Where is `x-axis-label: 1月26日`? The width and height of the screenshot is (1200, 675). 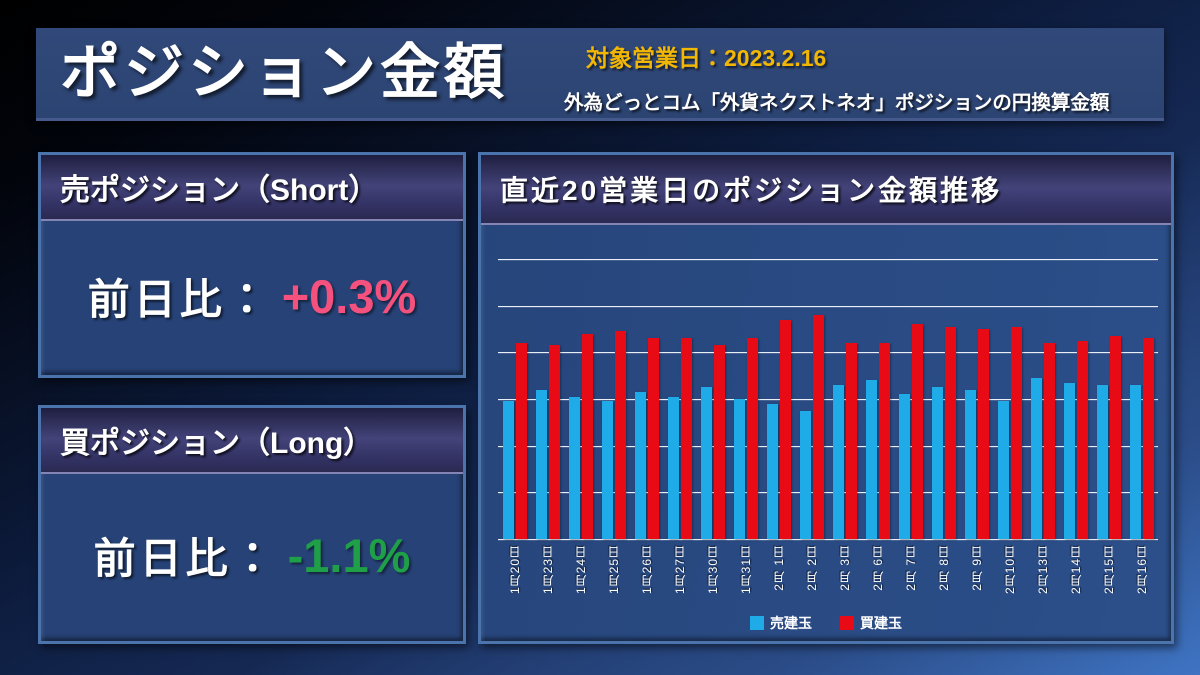 x-axis-label: 1月26日 is located at coordinates (647, 570).